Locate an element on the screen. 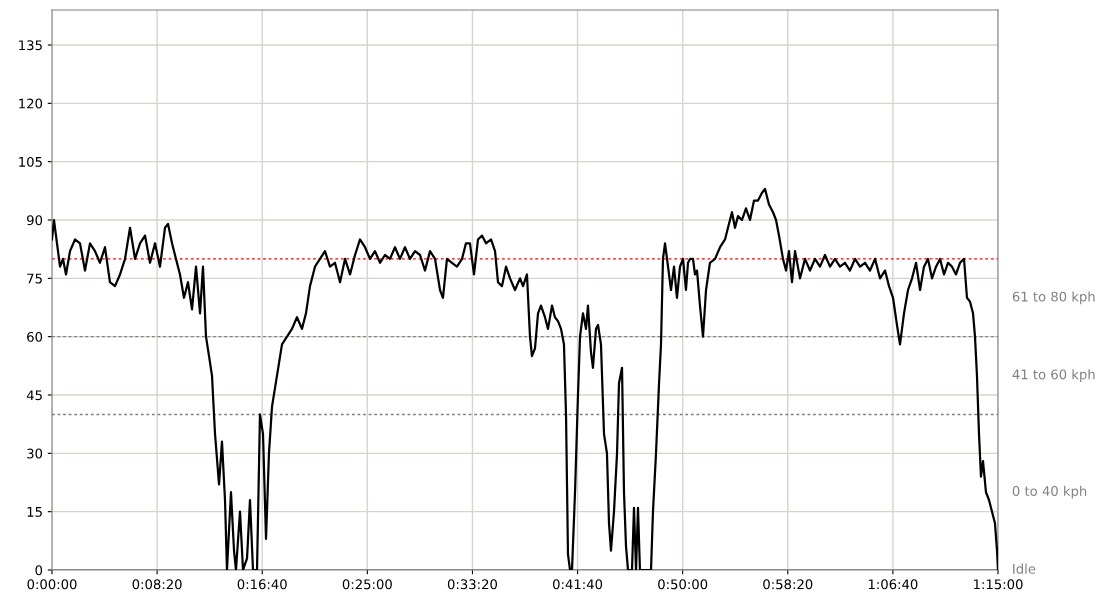  ref-line-label: Idle is located at coordinates (1024, 568).